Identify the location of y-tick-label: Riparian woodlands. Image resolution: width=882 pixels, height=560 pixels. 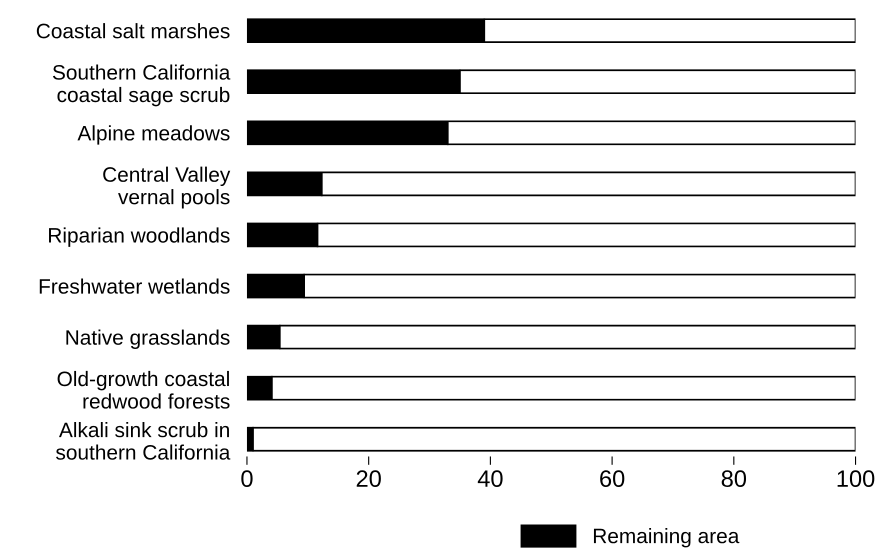
(139, 237).